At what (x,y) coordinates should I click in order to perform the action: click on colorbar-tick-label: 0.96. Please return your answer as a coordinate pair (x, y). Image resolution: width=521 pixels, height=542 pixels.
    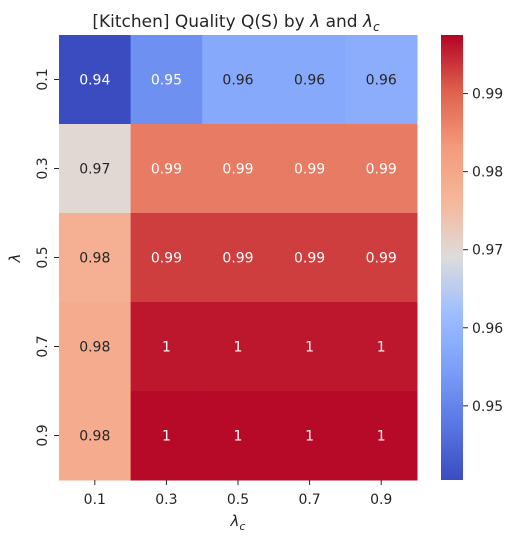
    Looking at the image, I should click on (487, 329).